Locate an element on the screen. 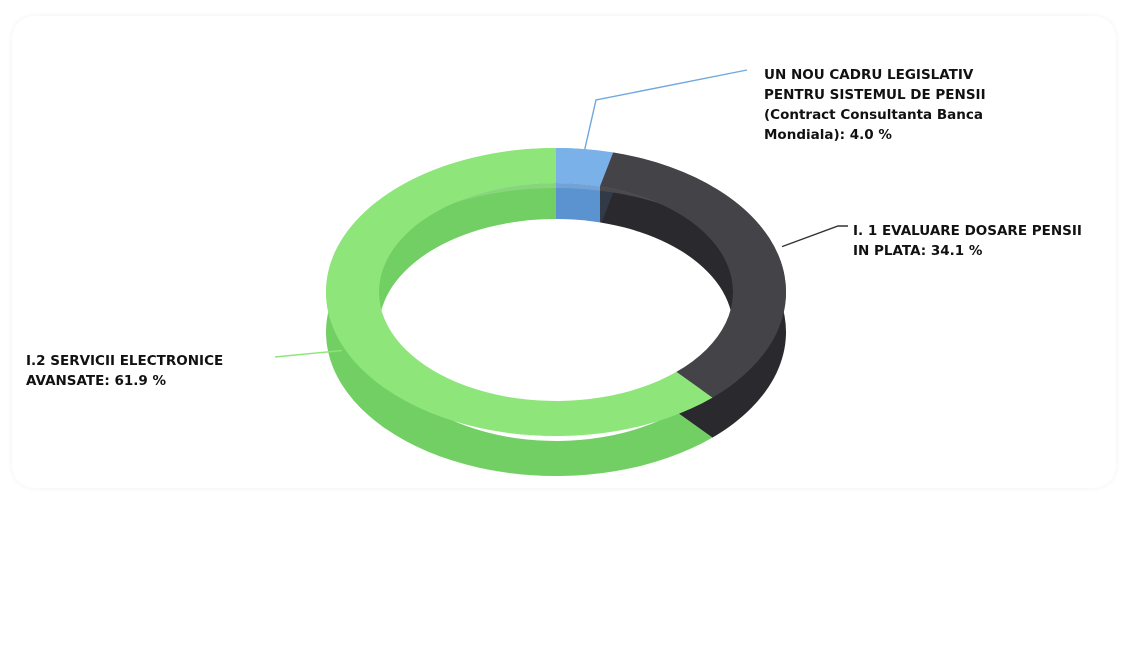 Image resolution: width=1124 pixels, height=655 pixels. slice-label-line: I.2 SERVICII ELECTRONICE is located at coordinates (125, 361).